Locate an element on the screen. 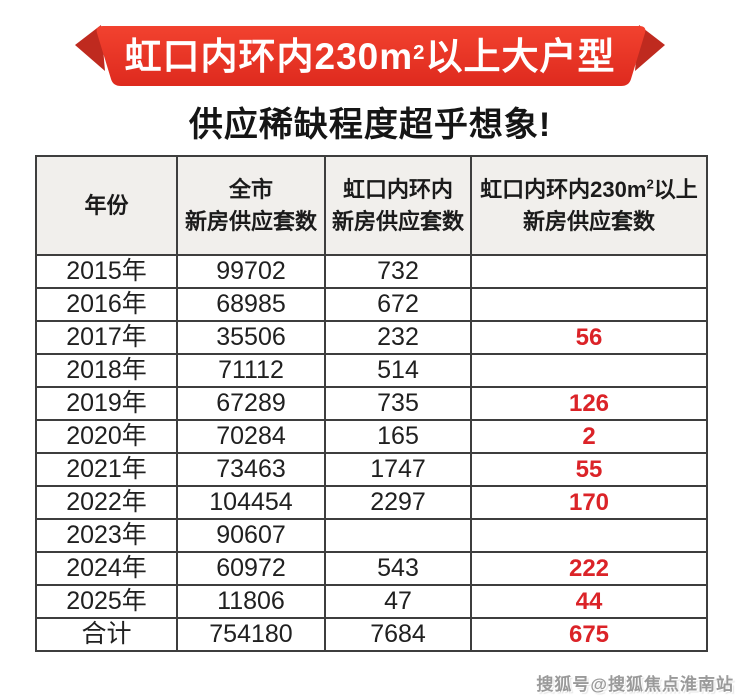 This screenshot has width=740, height=698. inner-ring-cell: 1747 is located at coordinates (398, 469).